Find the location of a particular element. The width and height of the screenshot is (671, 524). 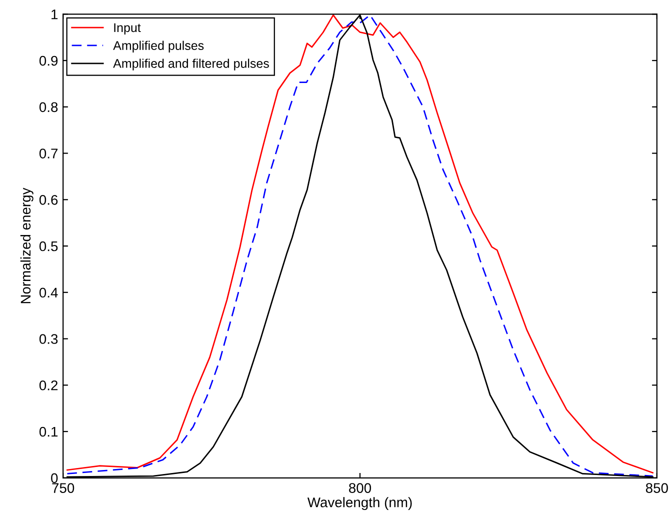

legend-label: Input is located at coordinates (127, 29).